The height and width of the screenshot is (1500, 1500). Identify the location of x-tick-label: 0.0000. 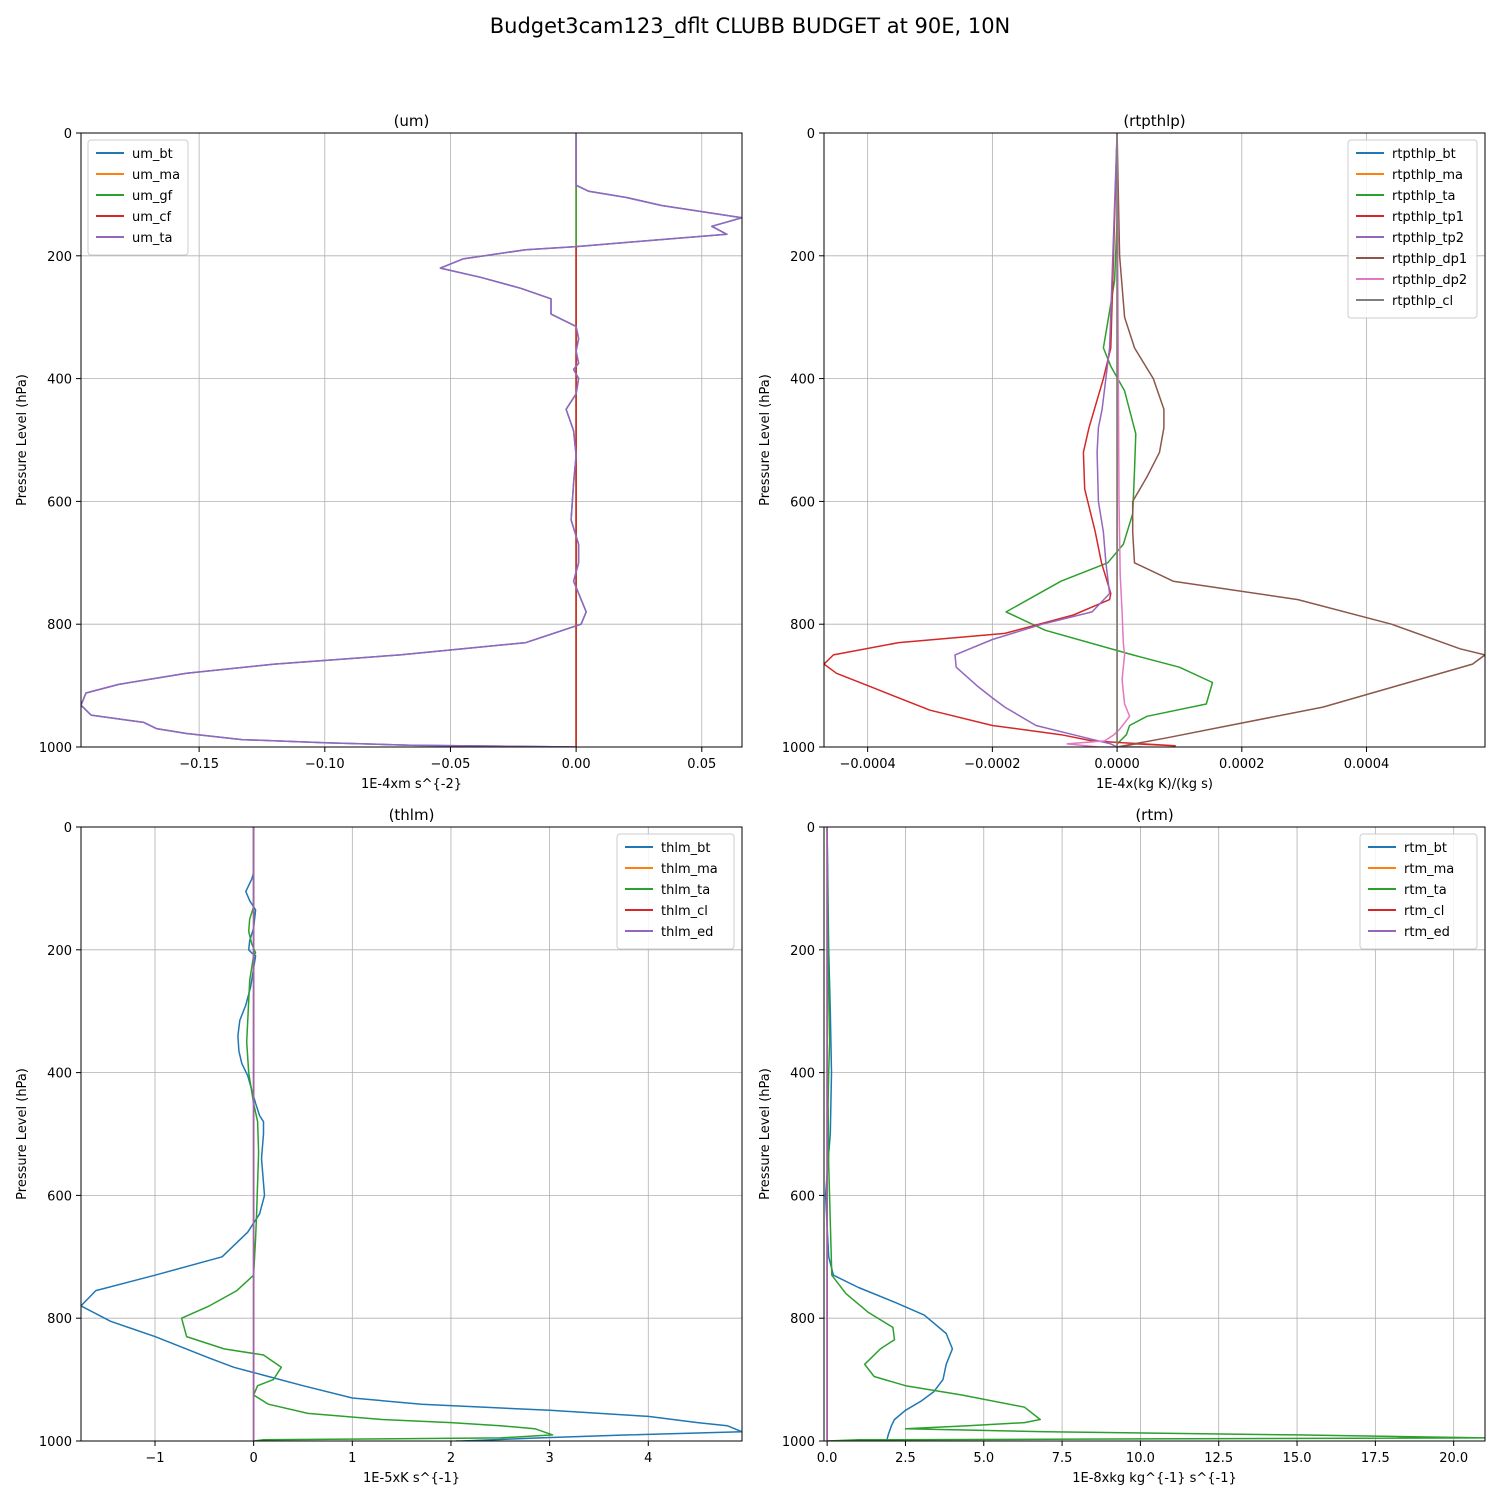
(1117, 764).